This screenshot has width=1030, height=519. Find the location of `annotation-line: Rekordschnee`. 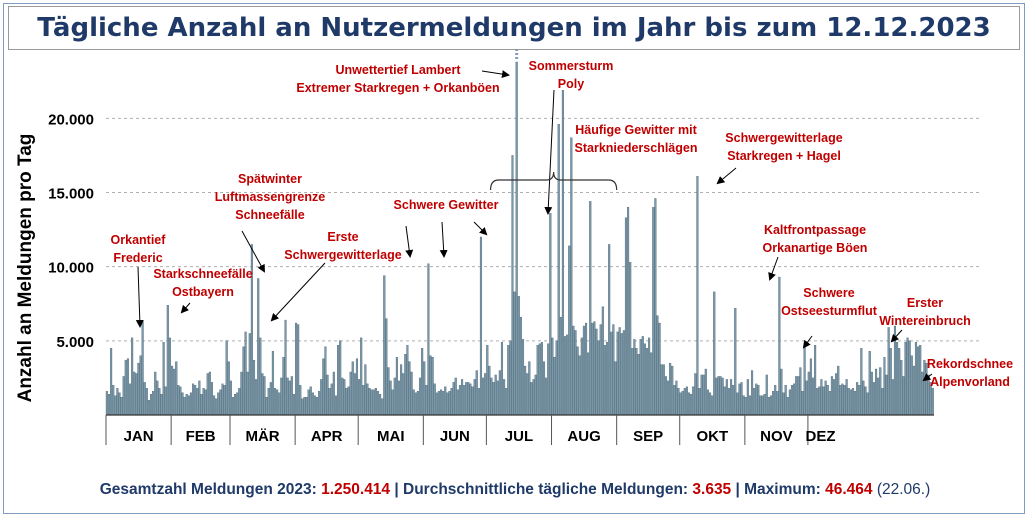

annotation-line: Rekordschnee is located at coordinates (970, 364).